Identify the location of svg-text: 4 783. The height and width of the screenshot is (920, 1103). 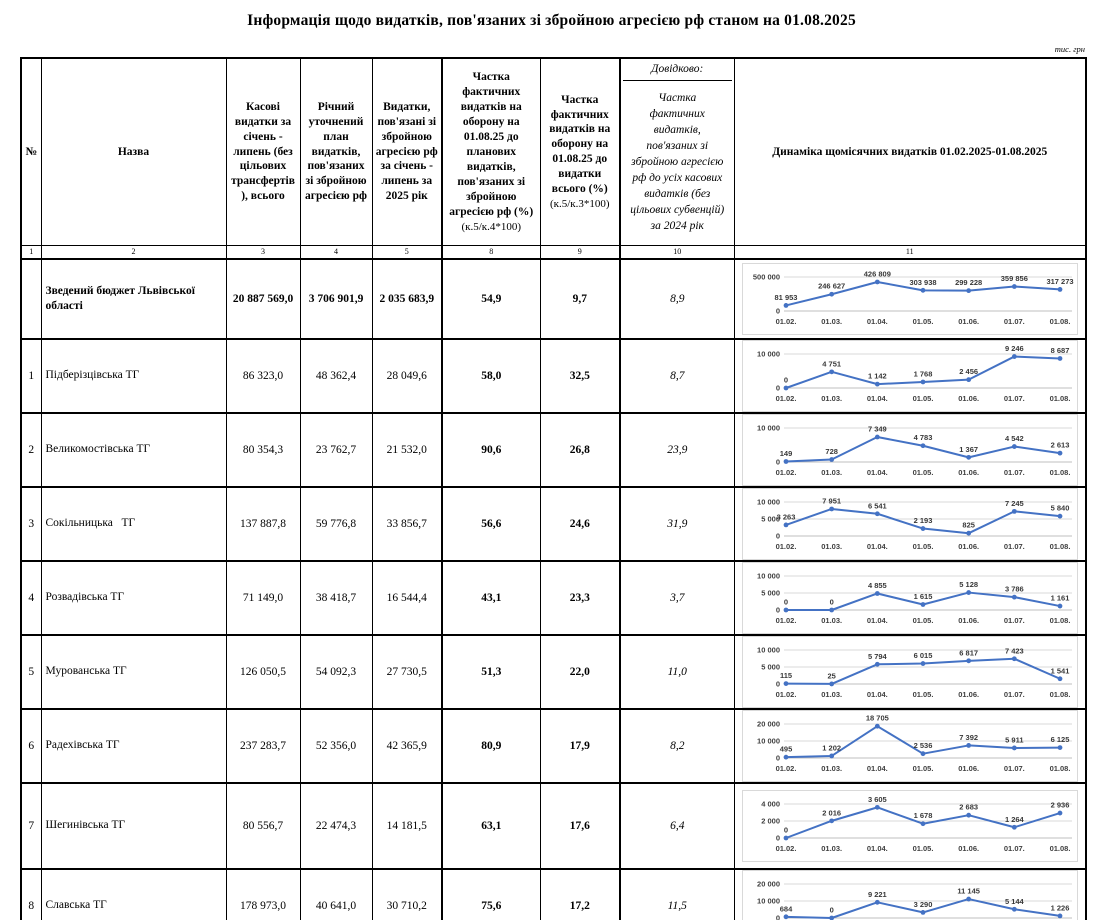
(922, 437).